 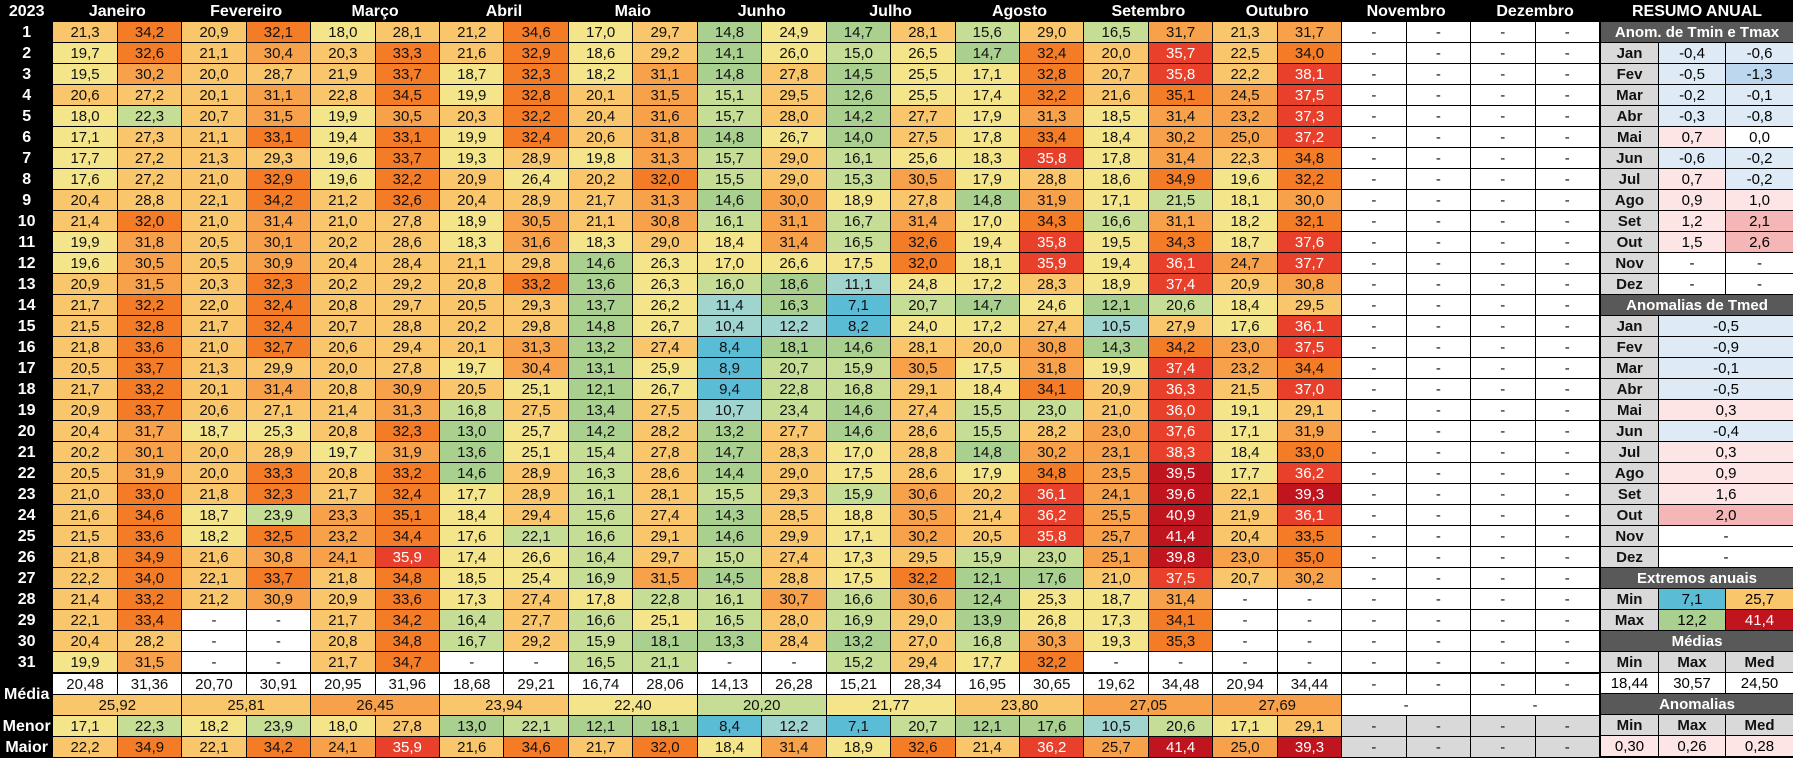 What do you see at coordinates (407, 726) in the screenshot?
I see `menor-tmax: 27,8` at bounding box center [407, 726].